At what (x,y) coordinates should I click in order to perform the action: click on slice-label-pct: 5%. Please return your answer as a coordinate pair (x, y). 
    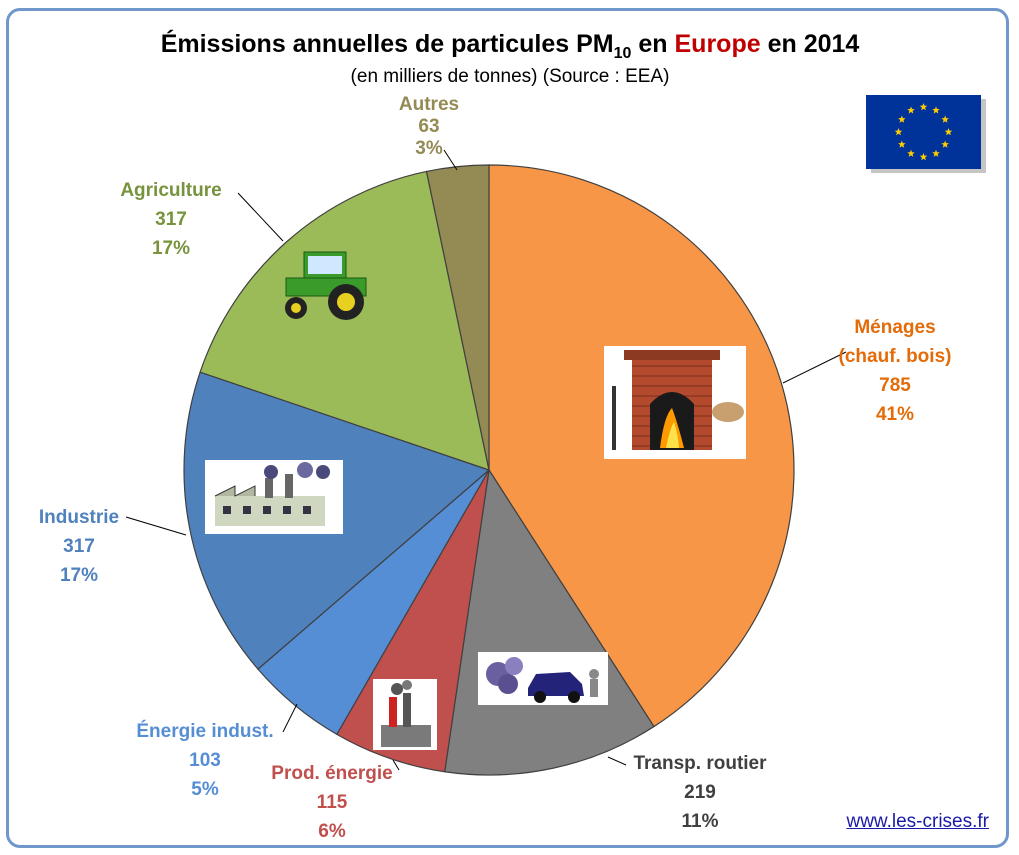
    Looking at the image, I should click on (205, 789).